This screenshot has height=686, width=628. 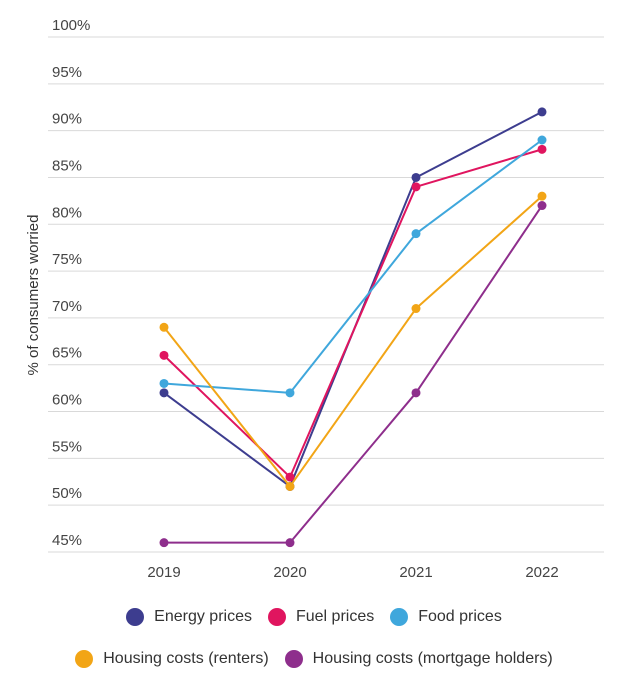 I want to click on legend-label: Housing costs (mortgage holders), so click(x=432, y=658).